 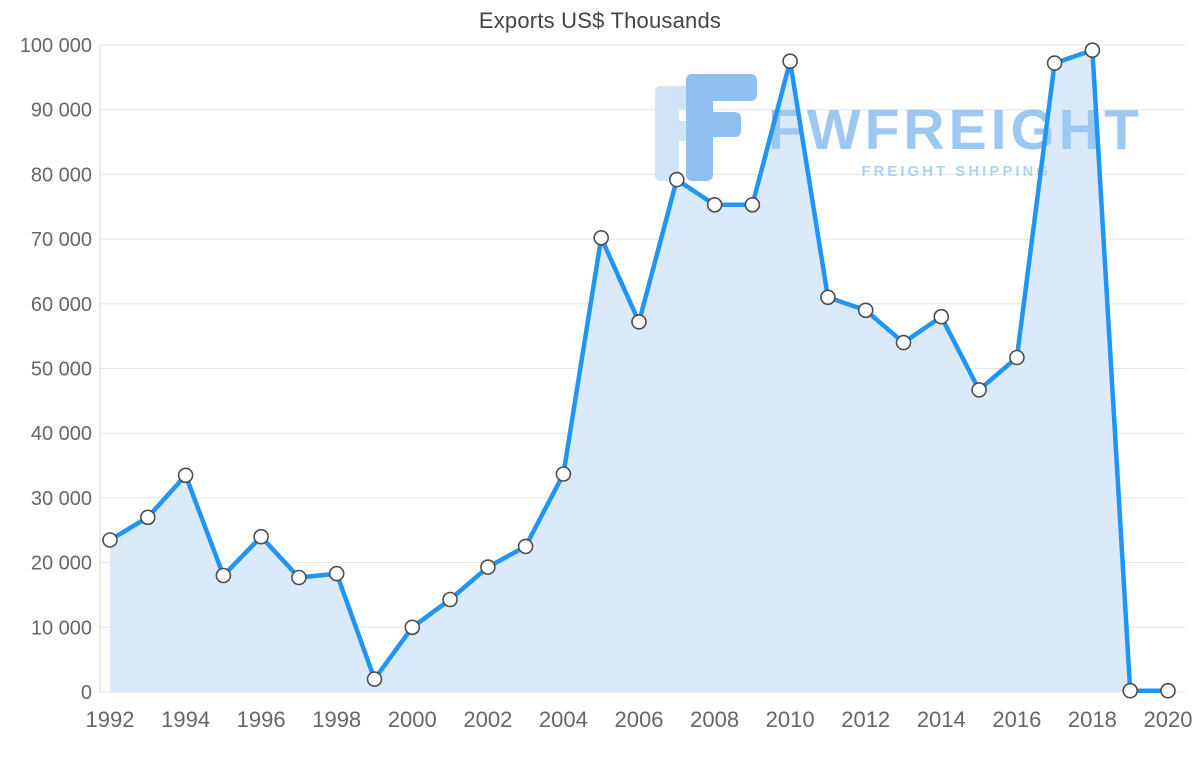 What do you see at coordinates (487, 719) in the screenshot?
I see `x-axis-tick-label: 2002` at bounding box center [487, 719].